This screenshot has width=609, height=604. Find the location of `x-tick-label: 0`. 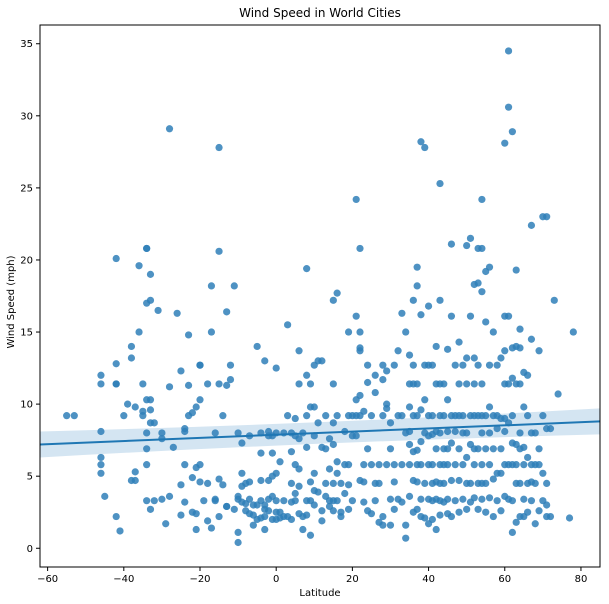

x-tick-label: 0 is located at coordinates (276, 579).